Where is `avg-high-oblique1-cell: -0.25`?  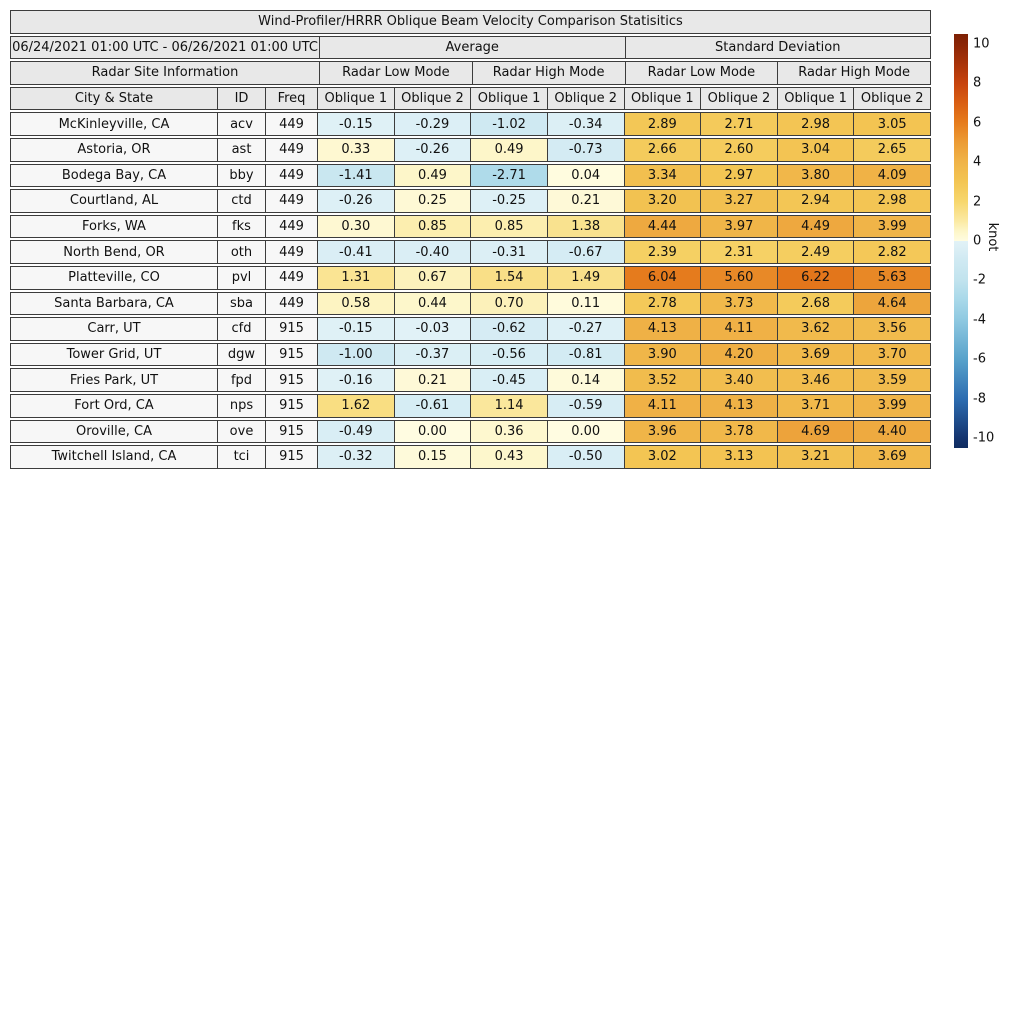
avg-high-oblique1-cell: -0.25 is located at coordinates (508, 201).